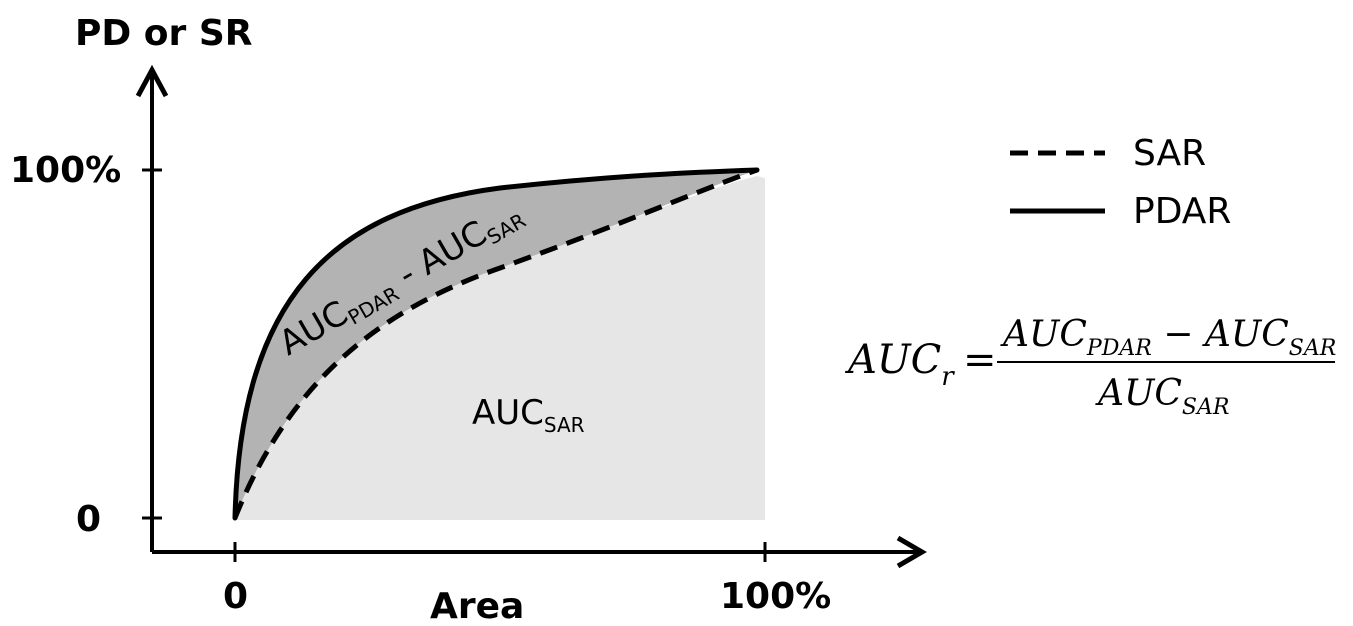  What do you see at coordinates (892, 360) in the screenshot?
I see `formula-lhs-main: AUC` at bounding box center [892, 360].